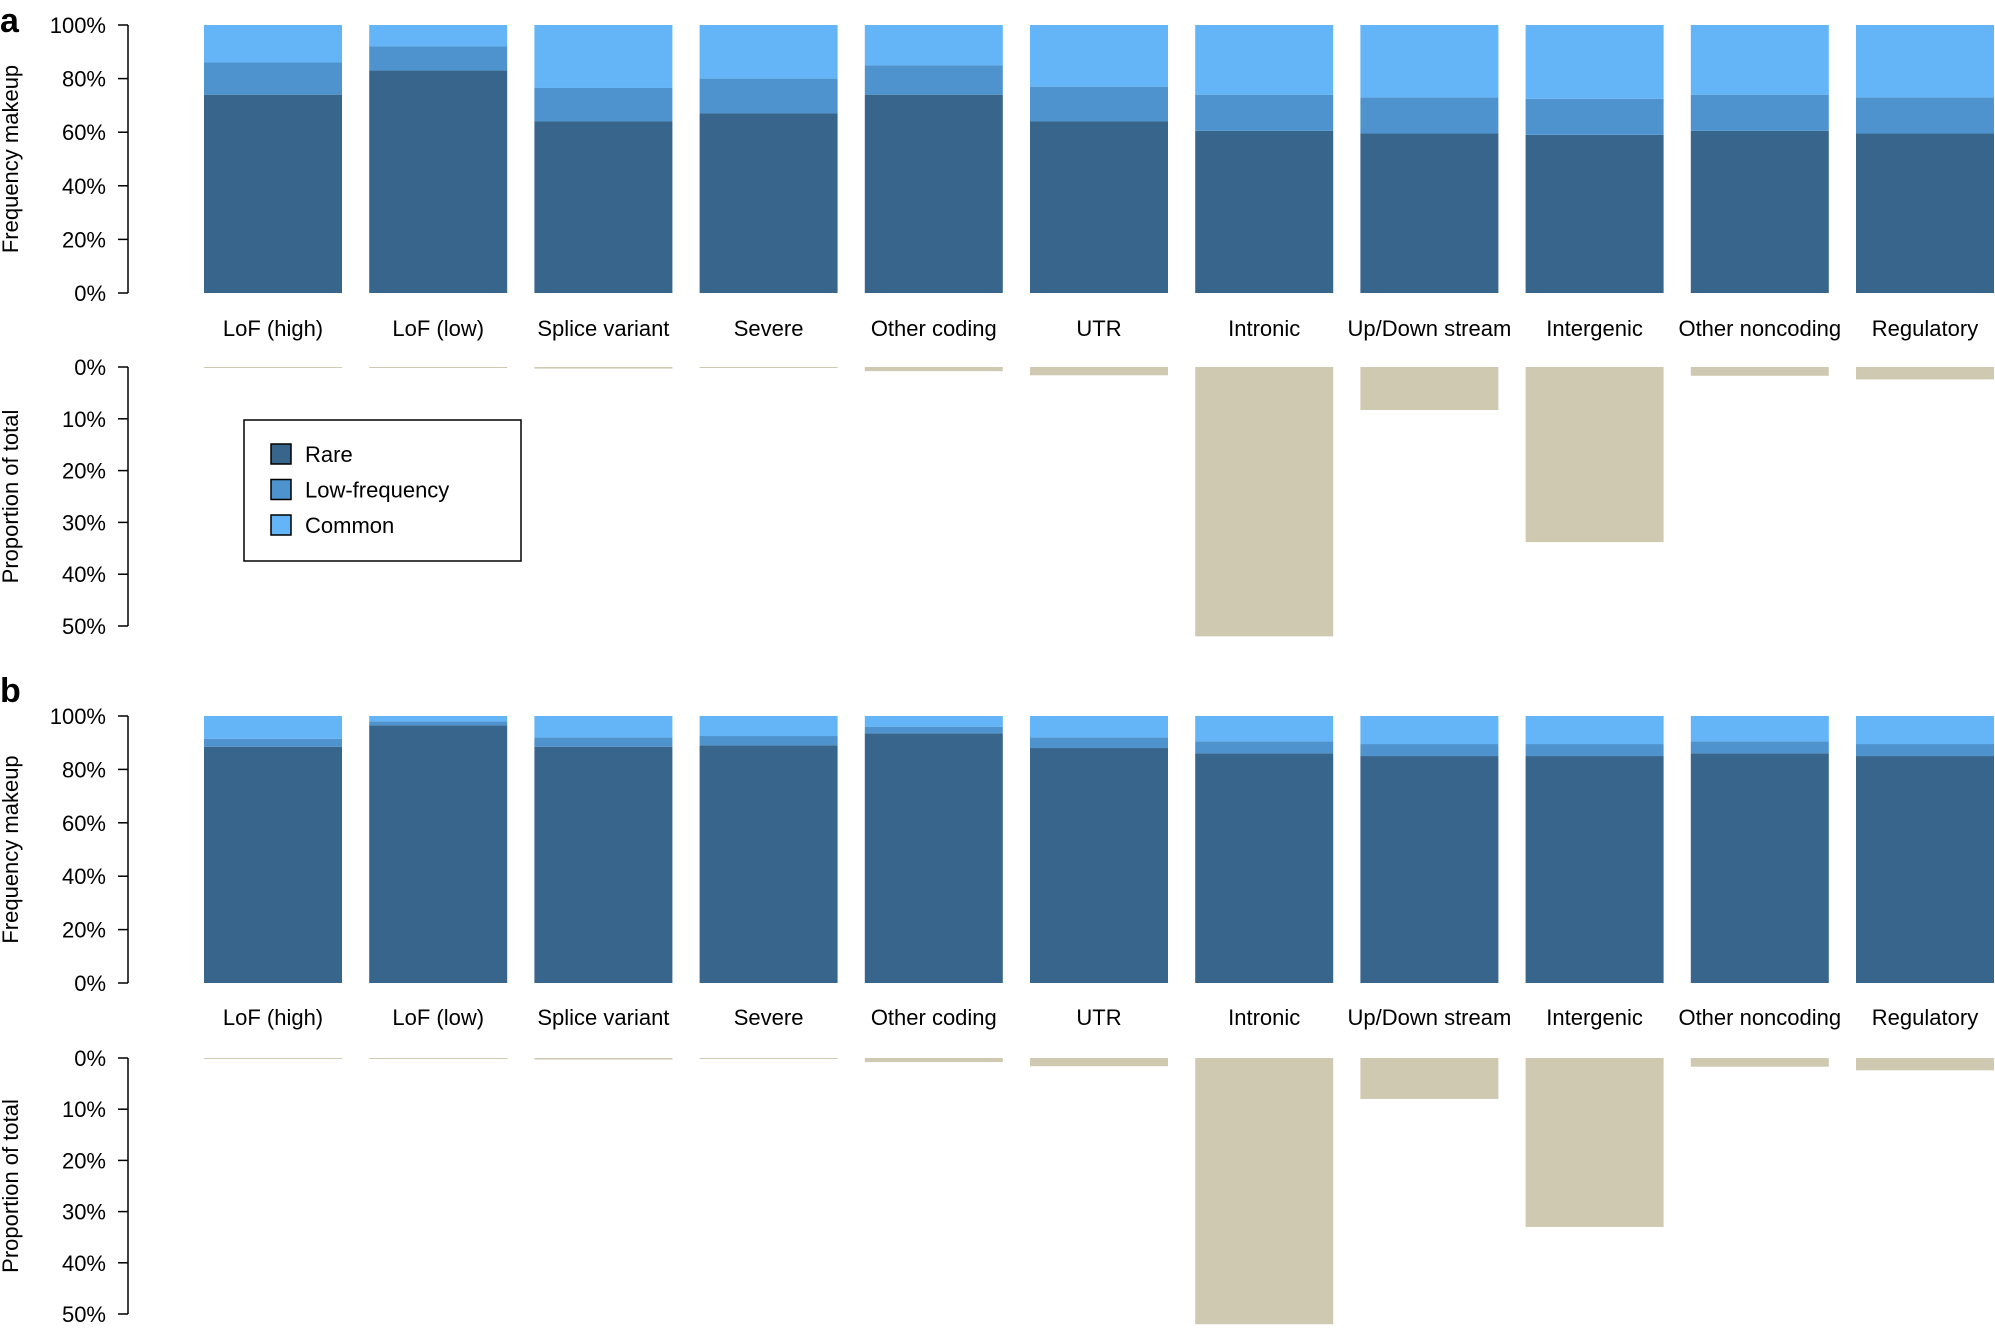 This screenshot has width=1995, height=1328. What do you see at coordinates (377, 490) in the screenshot?
I see `legend-label: Low-frequency` at bounding box center [377, 490].